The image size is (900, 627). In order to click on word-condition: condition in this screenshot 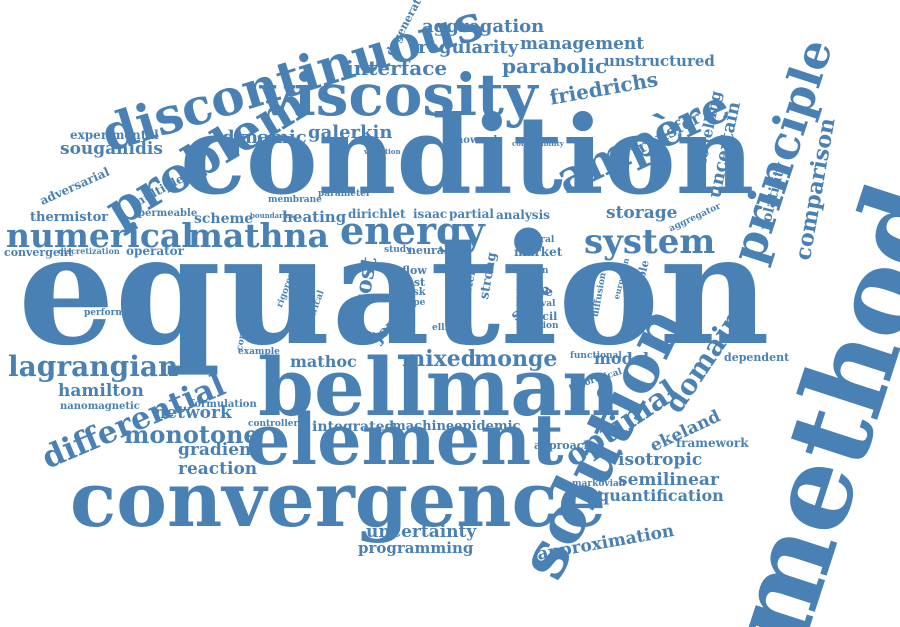, I will do `click(467, 156)`.